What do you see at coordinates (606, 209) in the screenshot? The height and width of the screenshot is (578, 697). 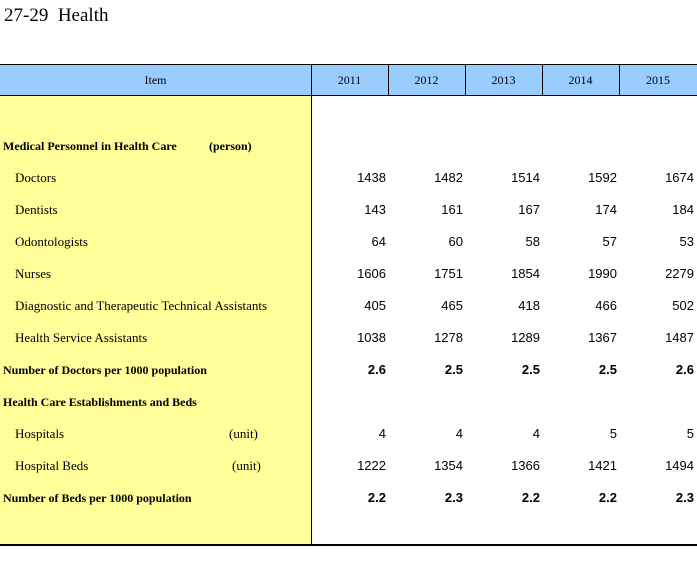 I see `row-value-2014: 174` at bounding box center [606, 209].